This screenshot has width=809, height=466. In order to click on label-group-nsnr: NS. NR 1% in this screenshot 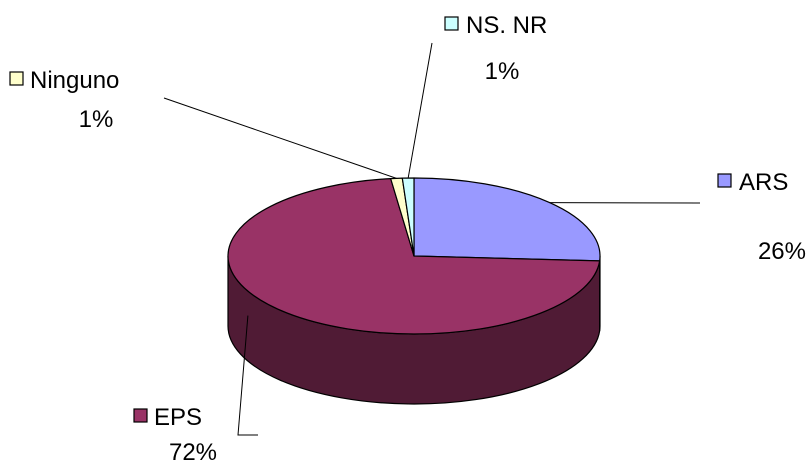, I will do `click(495, 48)`.